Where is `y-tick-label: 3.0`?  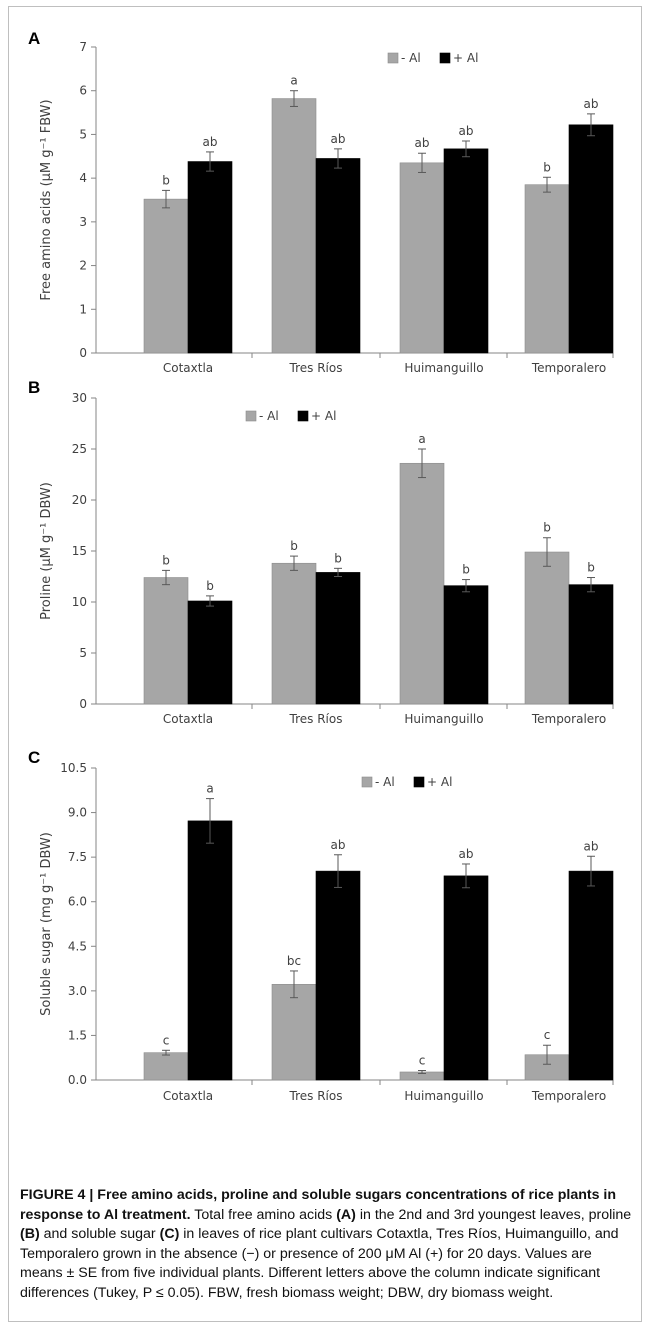 y-tick-label: 3.0 is located at coordinates (77, 991).